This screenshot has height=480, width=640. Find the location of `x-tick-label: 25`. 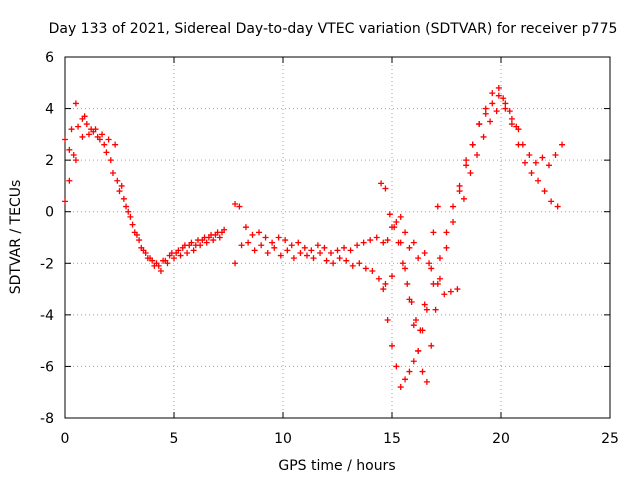

x-tick-label: 25 is located at coordinates (610, 439).